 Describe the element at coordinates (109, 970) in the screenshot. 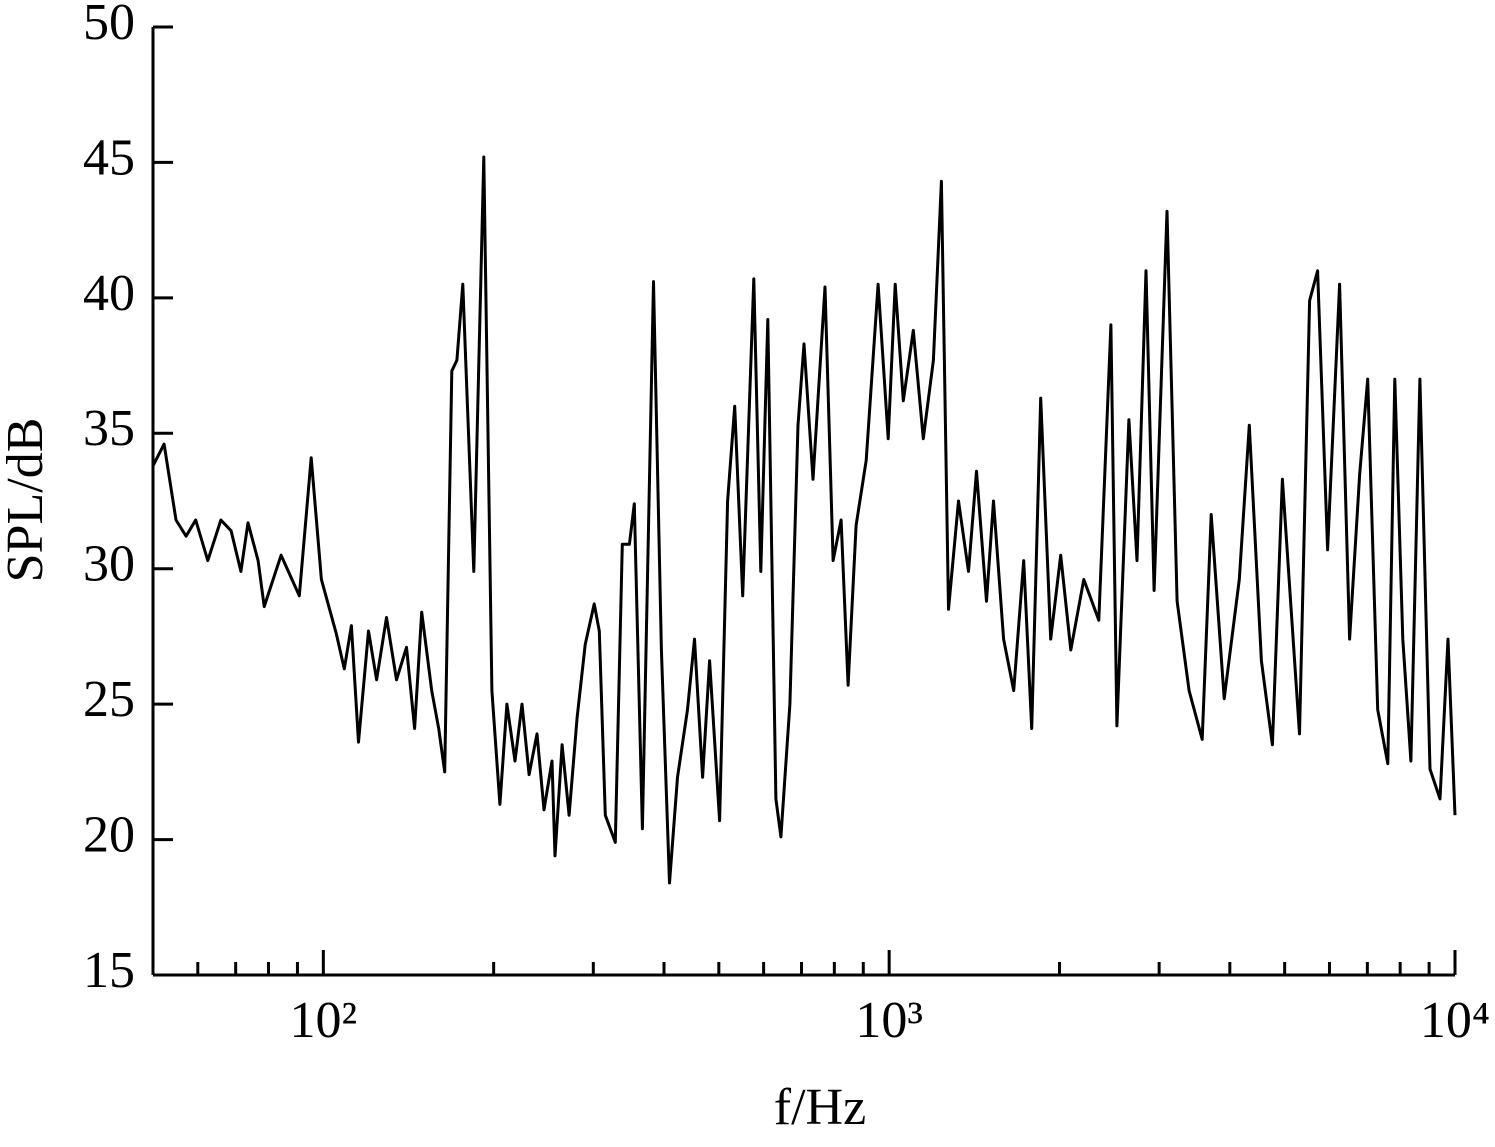

I see `y-tick-label: 15` at that location.